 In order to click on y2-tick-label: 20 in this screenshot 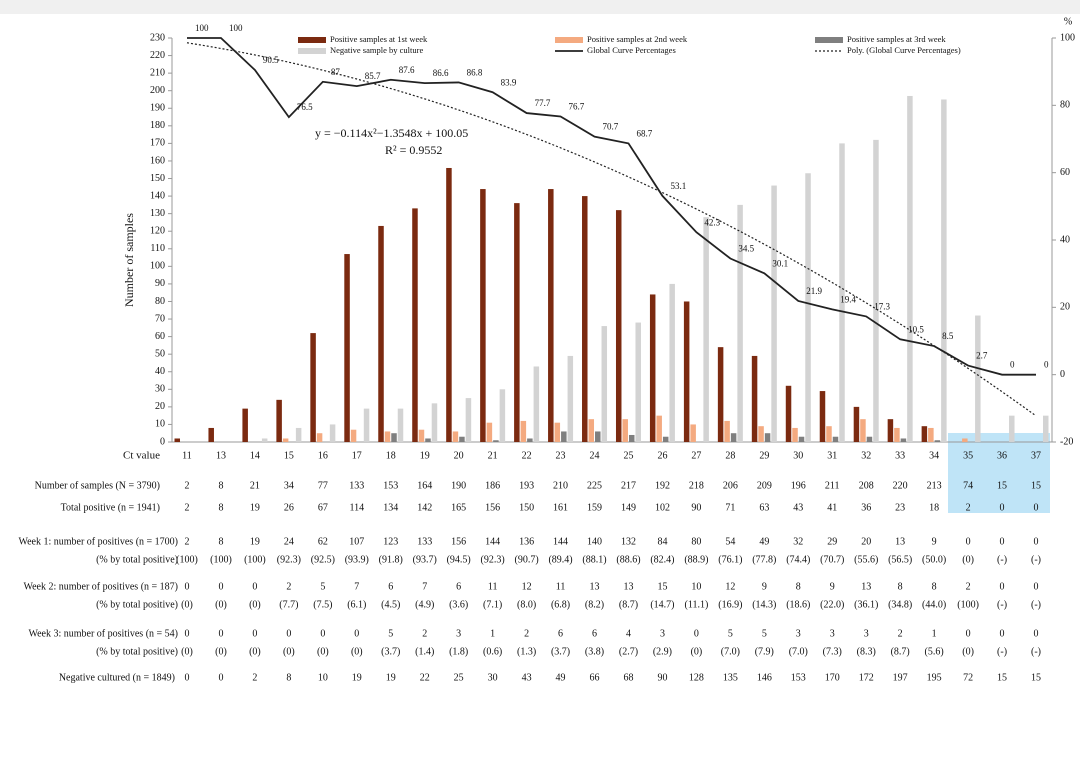, I will do `click(1065, 307)`.